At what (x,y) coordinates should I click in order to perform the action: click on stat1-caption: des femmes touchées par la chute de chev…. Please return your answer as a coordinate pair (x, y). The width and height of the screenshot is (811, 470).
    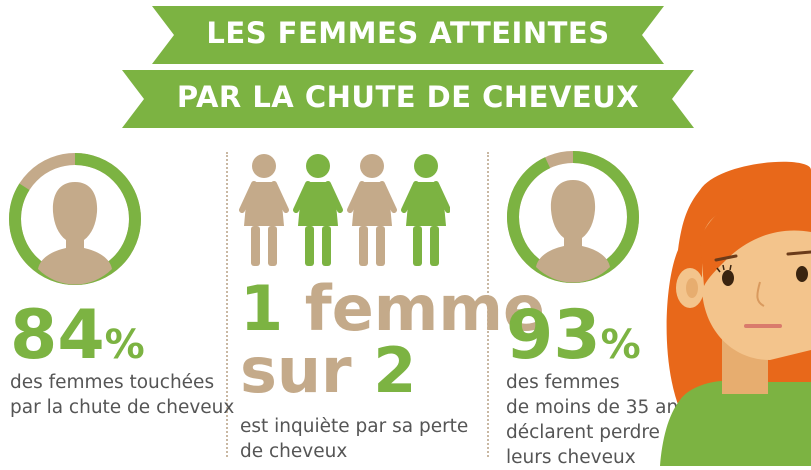
    Looking at the image, I should click on (122, 395).